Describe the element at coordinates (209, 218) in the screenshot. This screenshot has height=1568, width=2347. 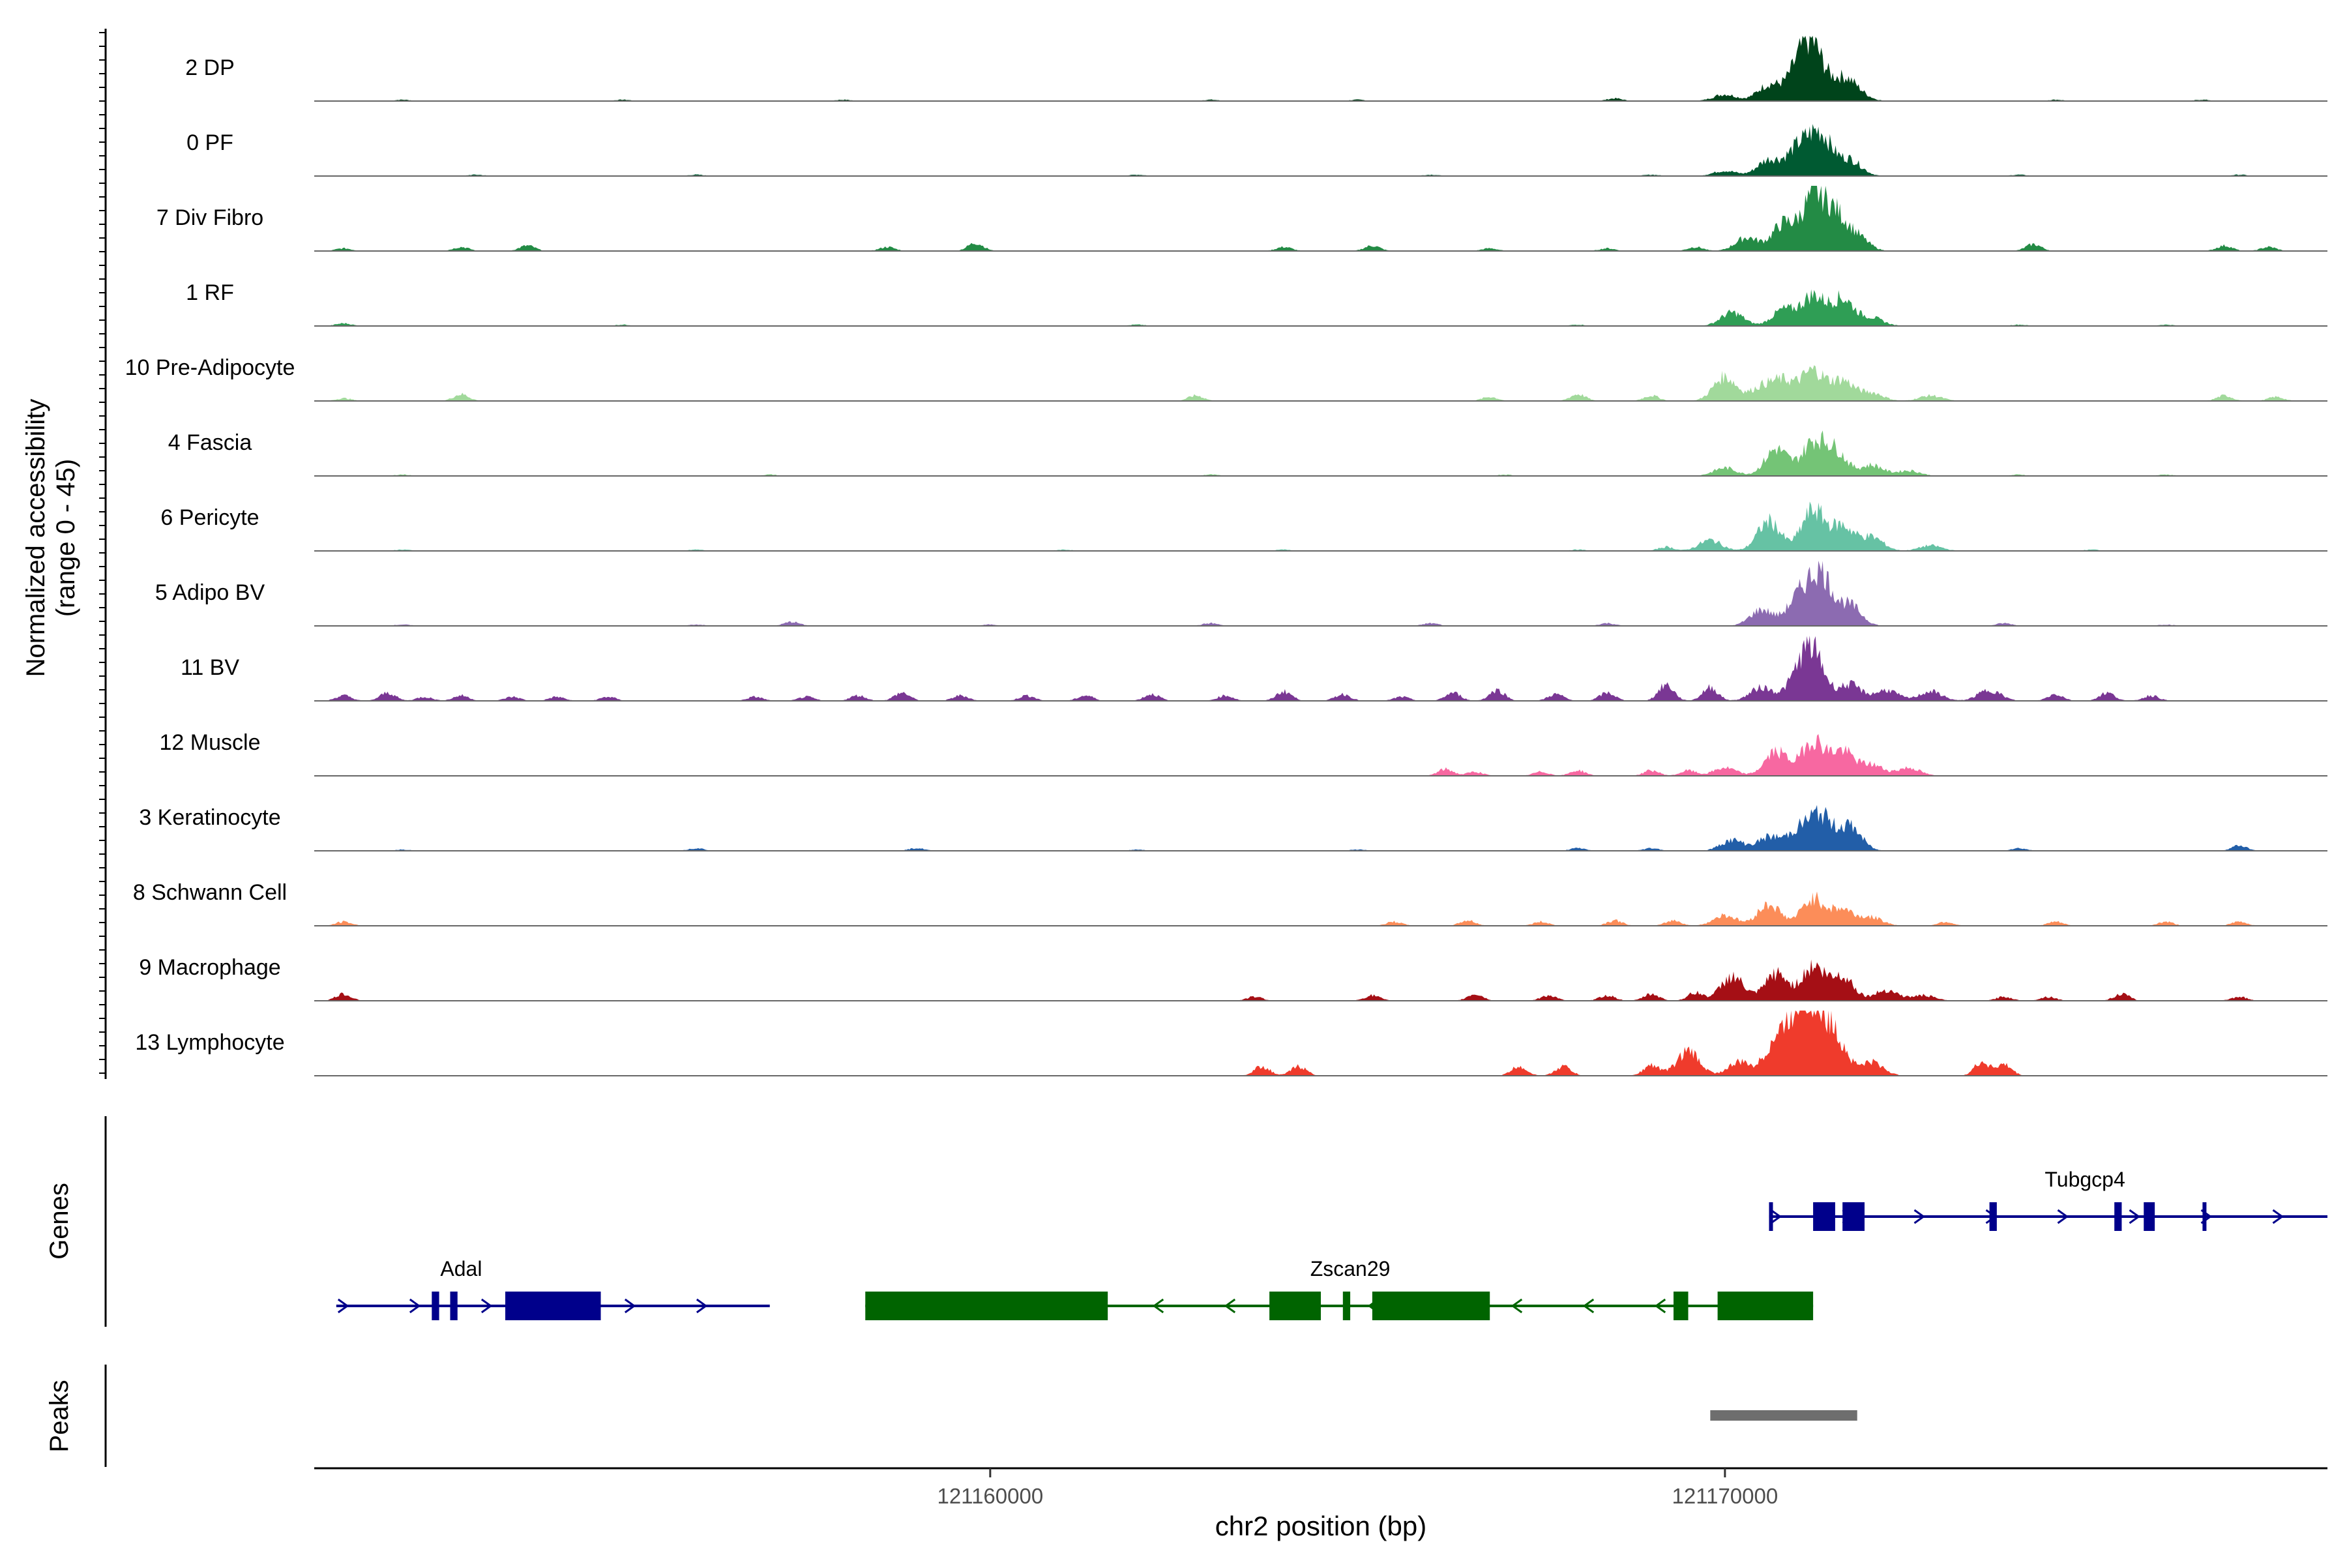
I see `track-label: 7 Div Fibro` at that location.